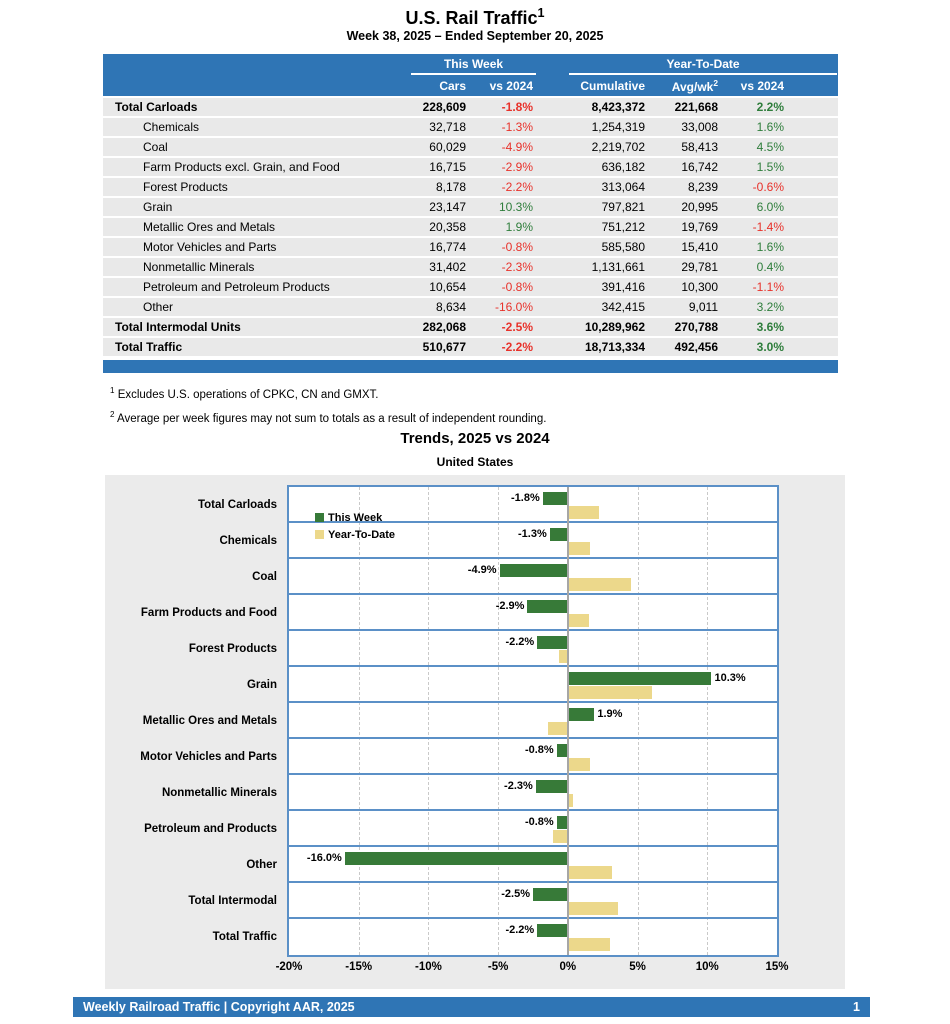 The width and height of the screenshot is (950, 1024). Describe the element at coordinates (593, 267) in the screenshot. I see `cumulative-value: 1,131,661` at that location.